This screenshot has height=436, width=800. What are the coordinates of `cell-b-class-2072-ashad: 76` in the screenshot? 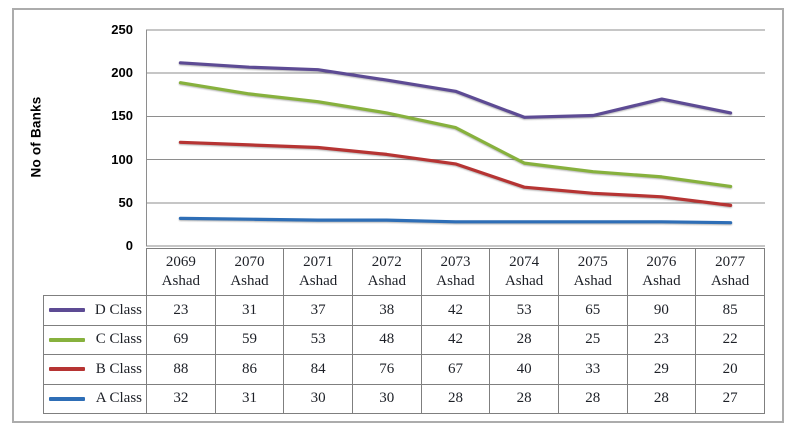 It's located at (386, 369).